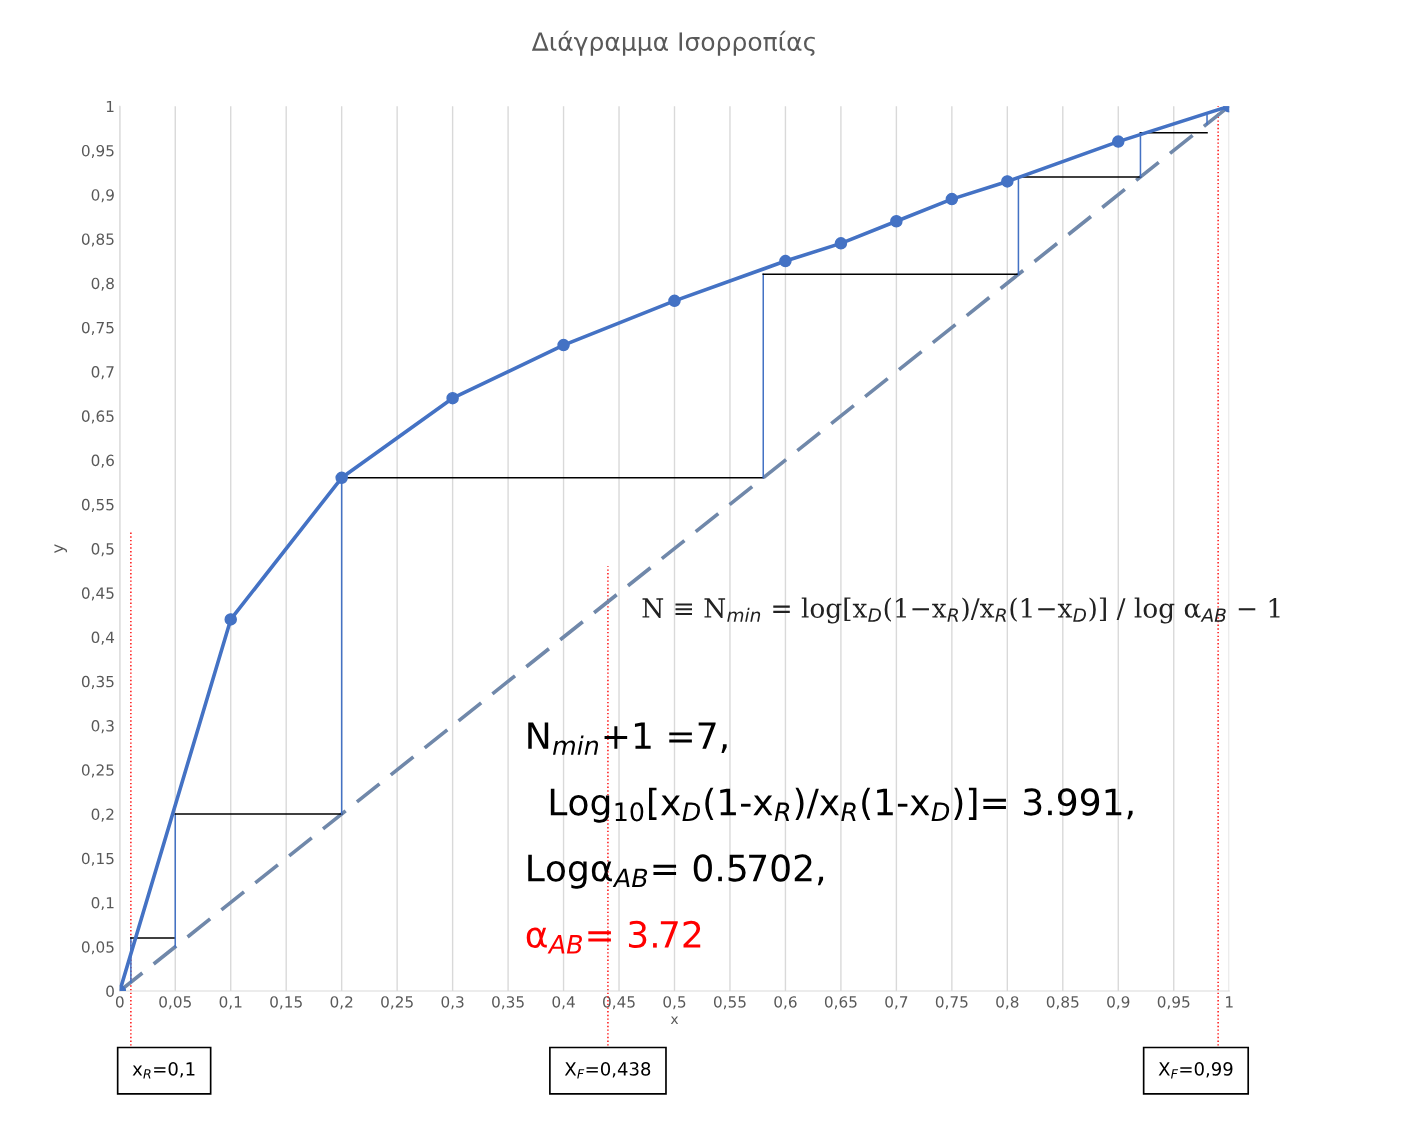 This screenshot has height=1130, width=1426. What do you see at coordinates (1195, 1070) in the screenshot?
I see `text: X$_{F}$=0,99` at bounding box center [1195, 1070].